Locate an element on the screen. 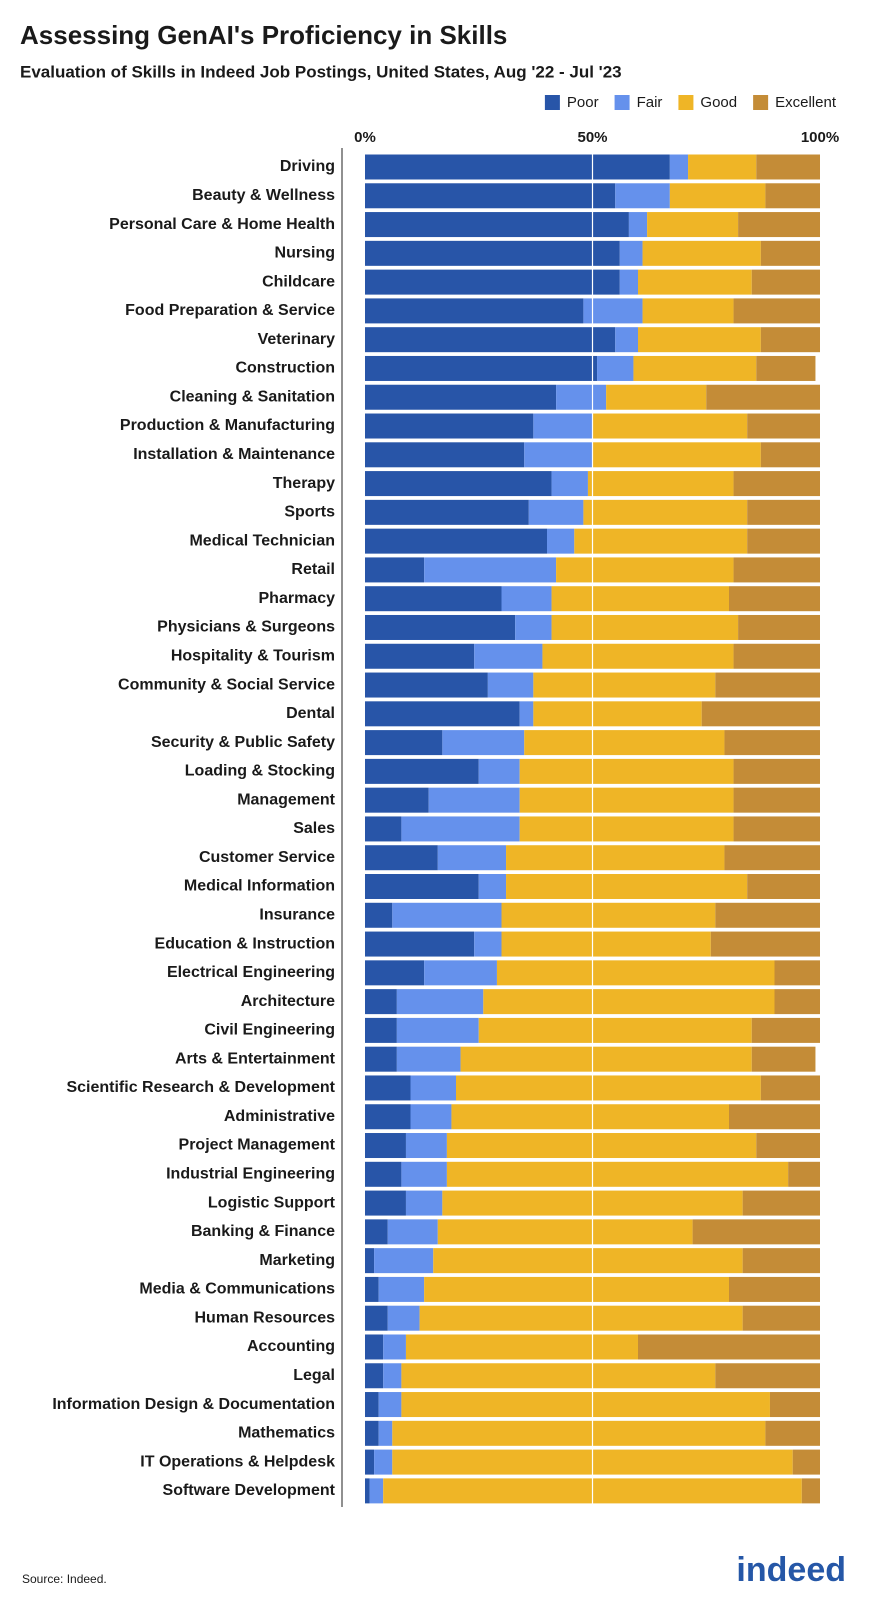 The width and height of the screenshot is (880, 1600). category-label: Medical Technician is located at coordinates (262, 540).